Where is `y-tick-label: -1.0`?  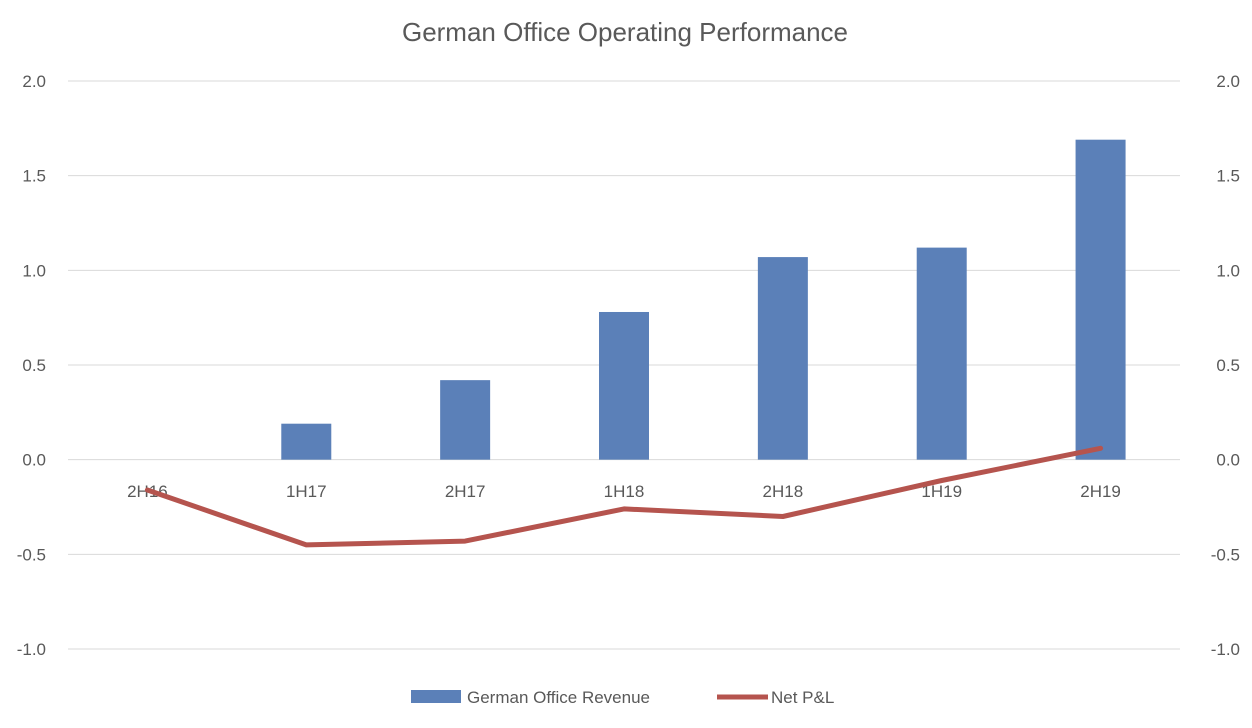 y-tick-label: -1.0 is located at coordinates (31, 649).